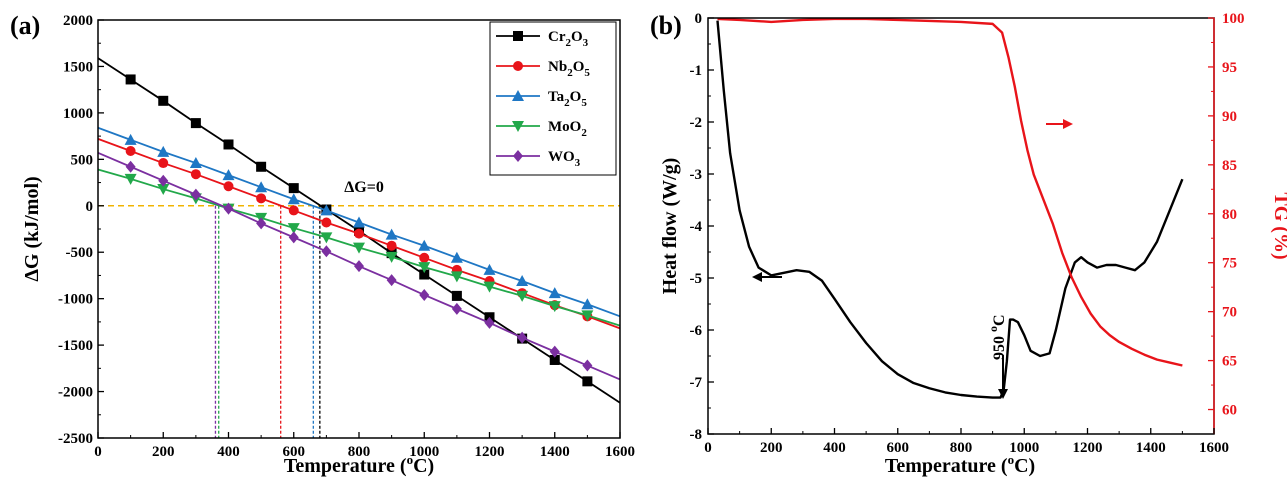 Image resolution: width=1287 pixels, height=489 pixels. I want to click on y-tick-label: -2000, so click(75, 393).